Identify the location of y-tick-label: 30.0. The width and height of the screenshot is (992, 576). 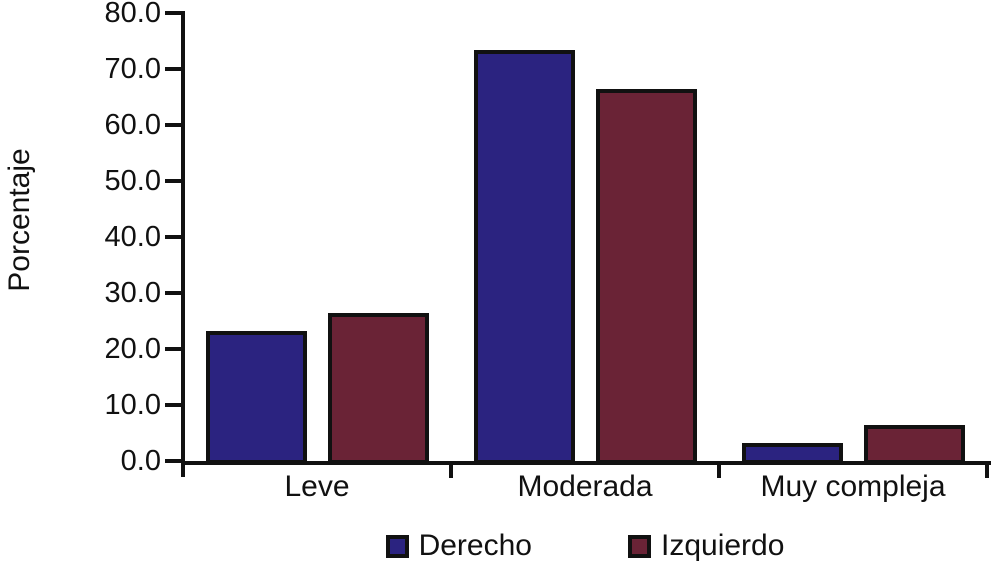
(132, 293).